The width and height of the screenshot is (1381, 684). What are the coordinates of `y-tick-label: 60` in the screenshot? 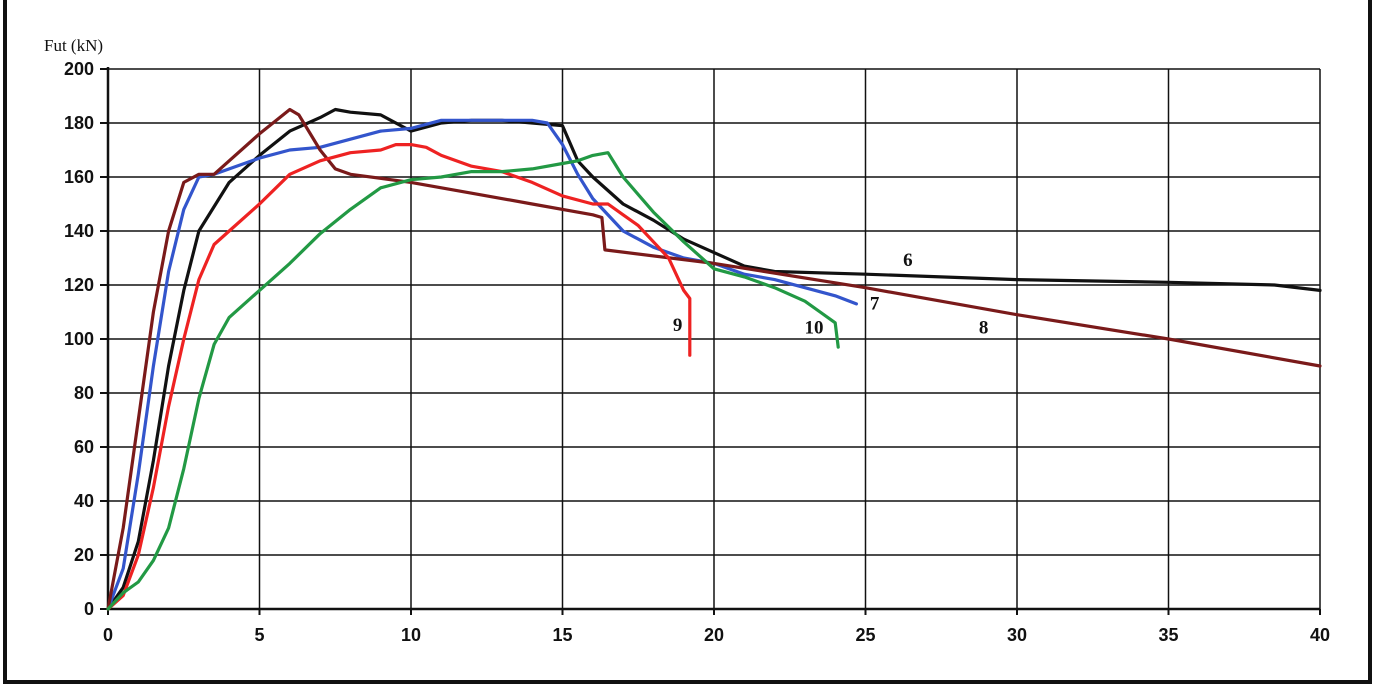 It's located at (84, 447).